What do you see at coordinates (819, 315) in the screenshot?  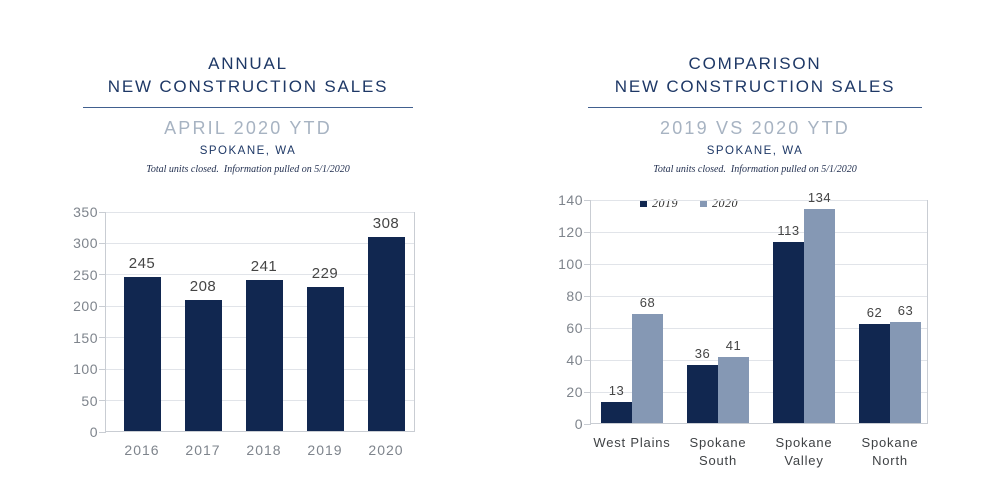 I see `bar-2020-spokane-valley` at bounding box center [819, 315].